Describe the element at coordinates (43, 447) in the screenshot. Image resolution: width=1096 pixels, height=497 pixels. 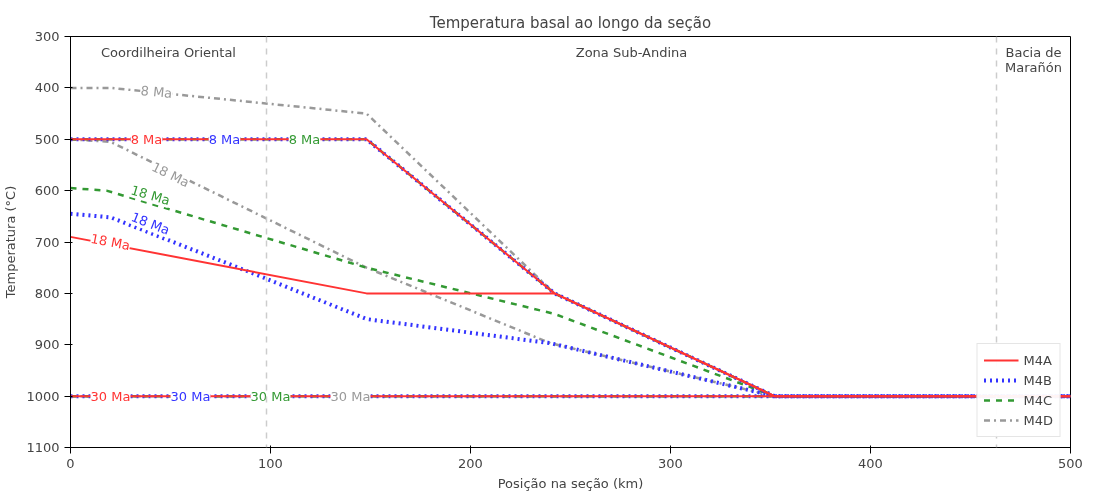
I see `y-tick-label: 1100` at that location.